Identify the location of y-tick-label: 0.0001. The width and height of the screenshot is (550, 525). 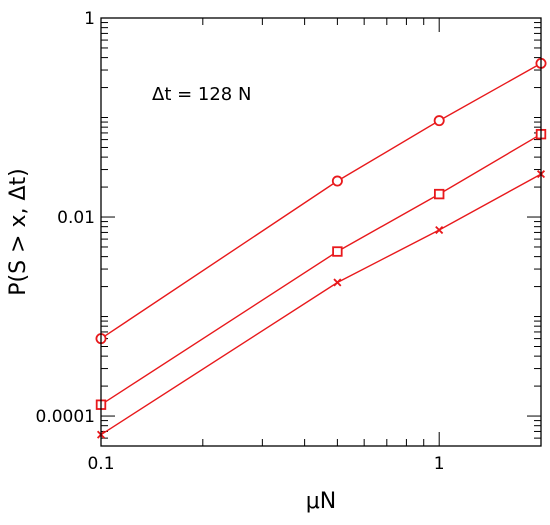
(65, 417).